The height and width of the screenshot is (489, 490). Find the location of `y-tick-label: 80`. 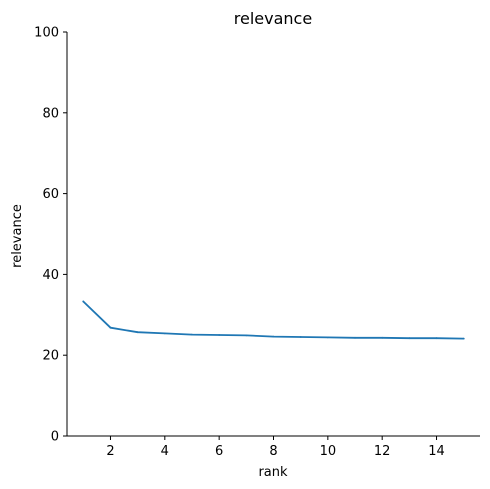

y-tick-label: 80 is located at coordinates (50, 113).